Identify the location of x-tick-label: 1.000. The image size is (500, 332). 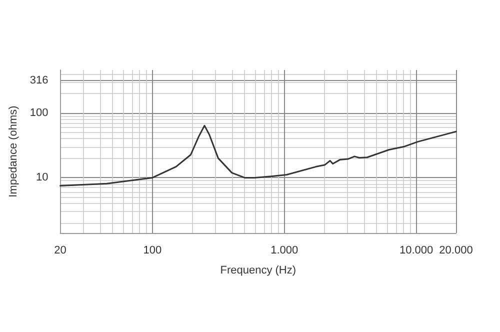
(284, 250).